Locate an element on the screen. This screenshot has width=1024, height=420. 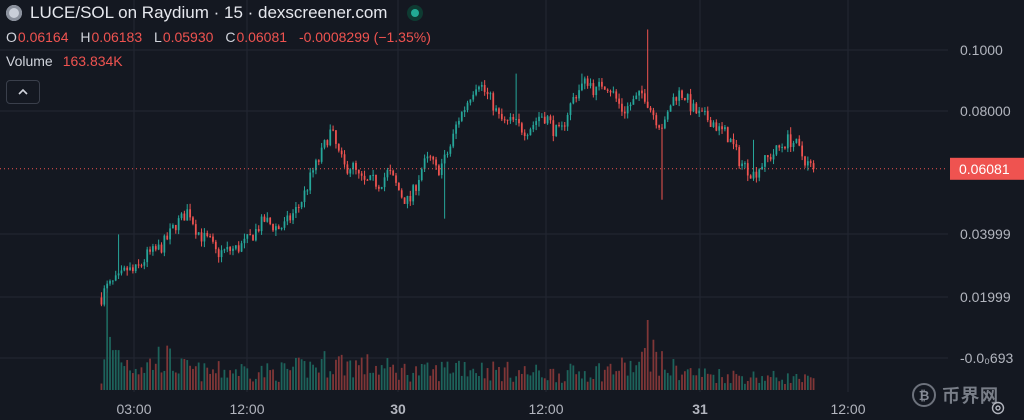
high-label: H is located at coordinates (85, 37).